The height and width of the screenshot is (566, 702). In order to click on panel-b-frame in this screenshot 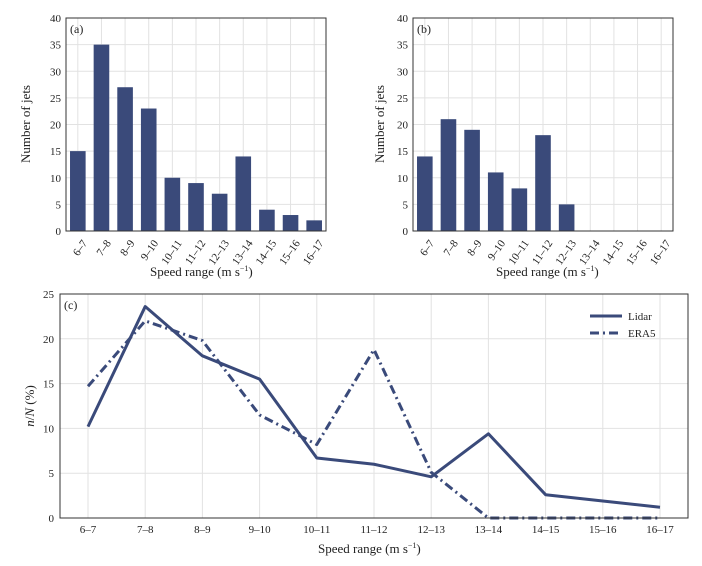, I will do `click(543, 124)`.